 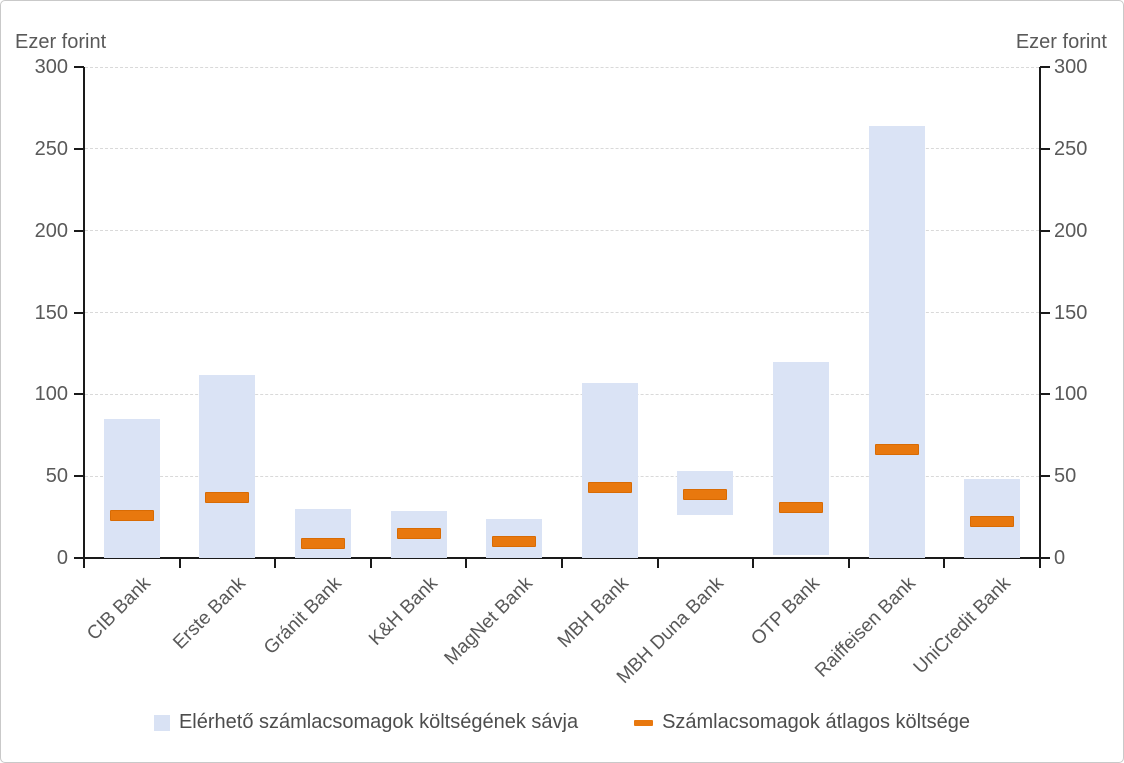 I want to click on right-axis-label-0: 0, so click(x=1060, y=558).